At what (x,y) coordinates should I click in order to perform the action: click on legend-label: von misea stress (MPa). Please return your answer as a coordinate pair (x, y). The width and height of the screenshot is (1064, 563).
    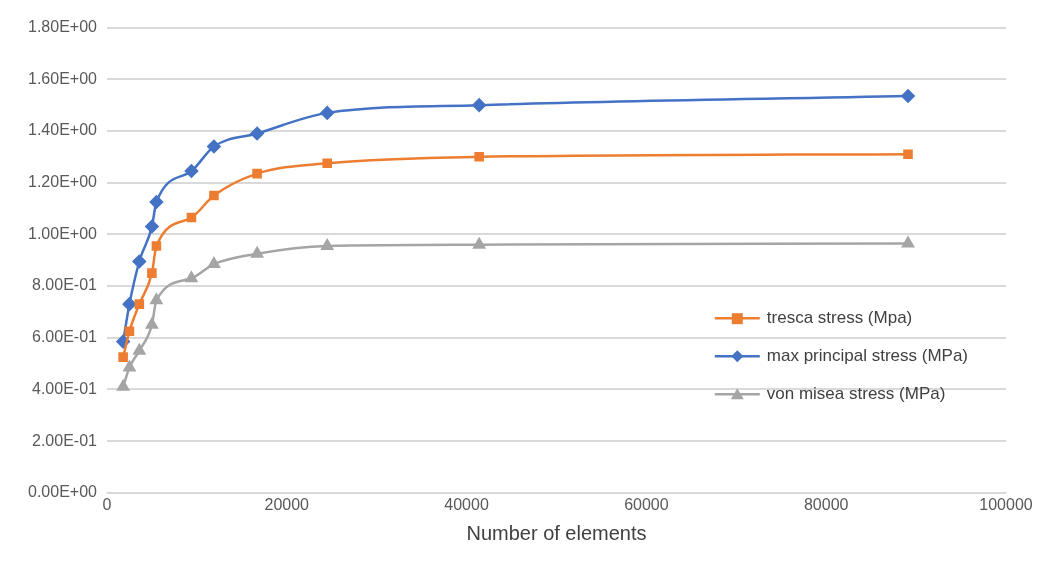
    Looking at the image, I should click on (856, 393).